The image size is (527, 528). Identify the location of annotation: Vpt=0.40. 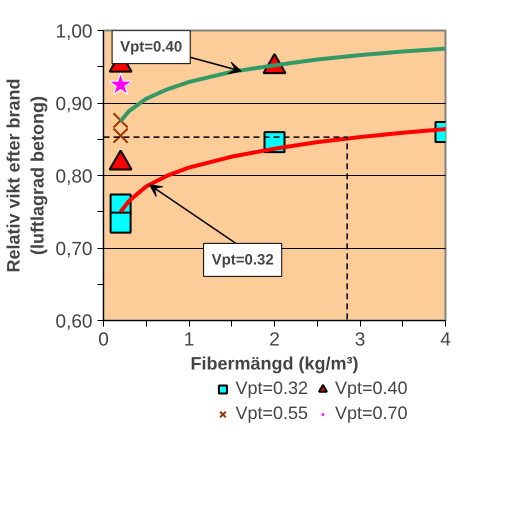
(151, 47).